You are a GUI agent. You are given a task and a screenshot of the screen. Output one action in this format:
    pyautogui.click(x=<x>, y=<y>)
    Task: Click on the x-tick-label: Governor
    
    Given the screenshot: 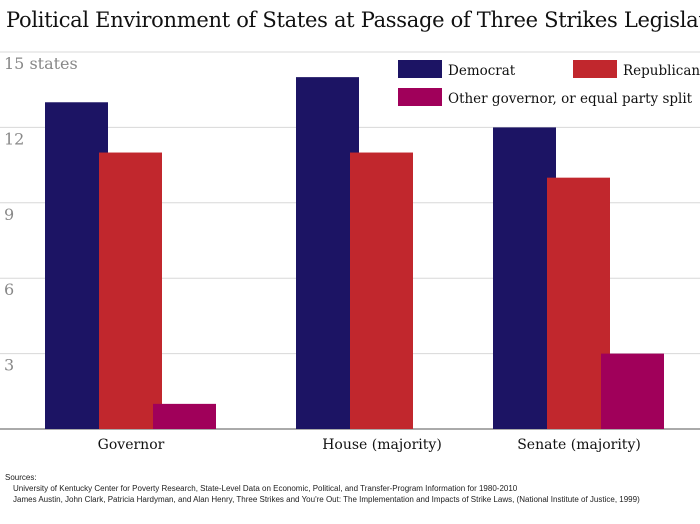 What is the action you would take?
    pyautogui.click(x=131, y=445)
    